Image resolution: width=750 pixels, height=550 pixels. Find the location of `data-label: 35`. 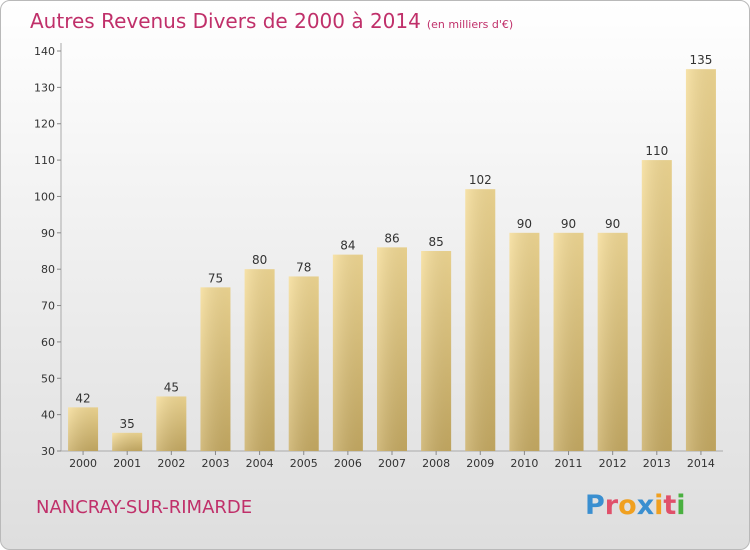

data-label: 35 is located at coordinates (127, 424).